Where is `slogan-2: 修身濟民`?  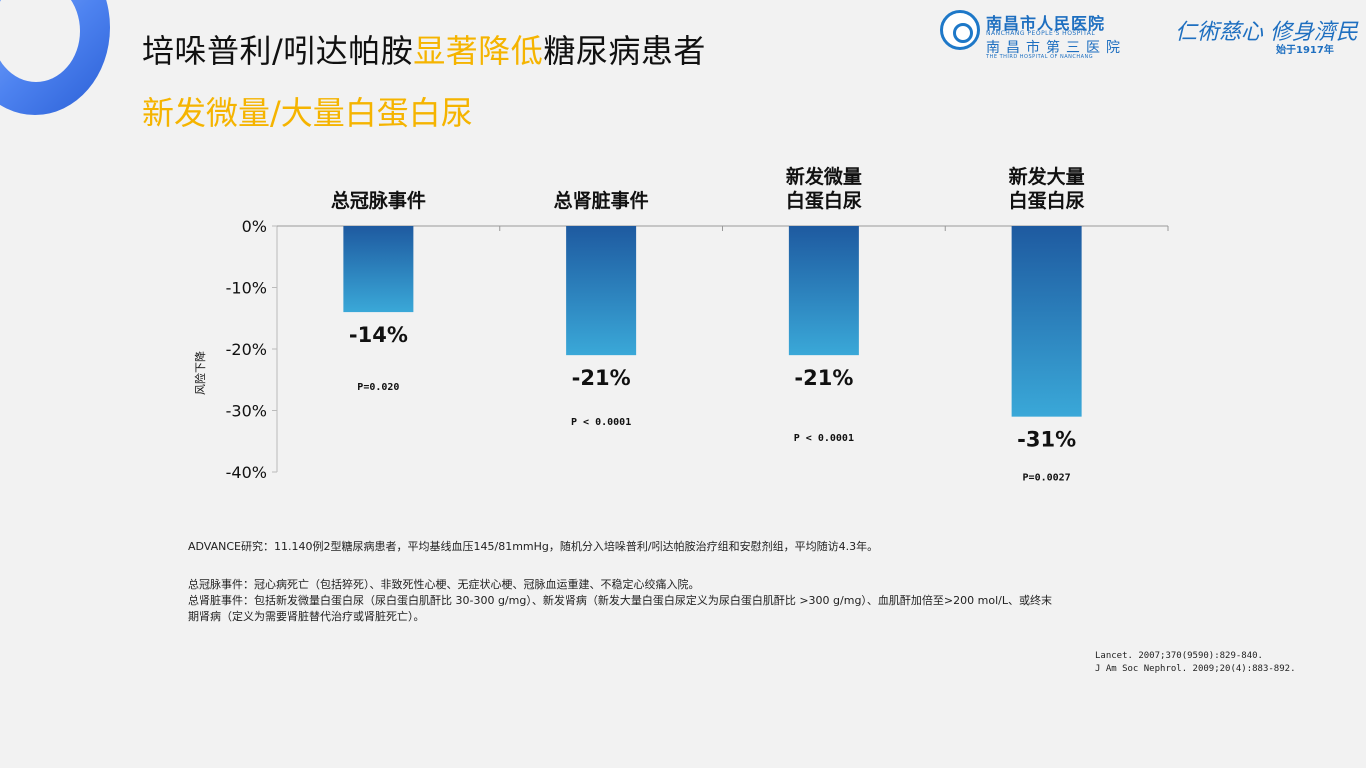 slogan-2: 修身濟民 is located at coordinates (1314, 32).